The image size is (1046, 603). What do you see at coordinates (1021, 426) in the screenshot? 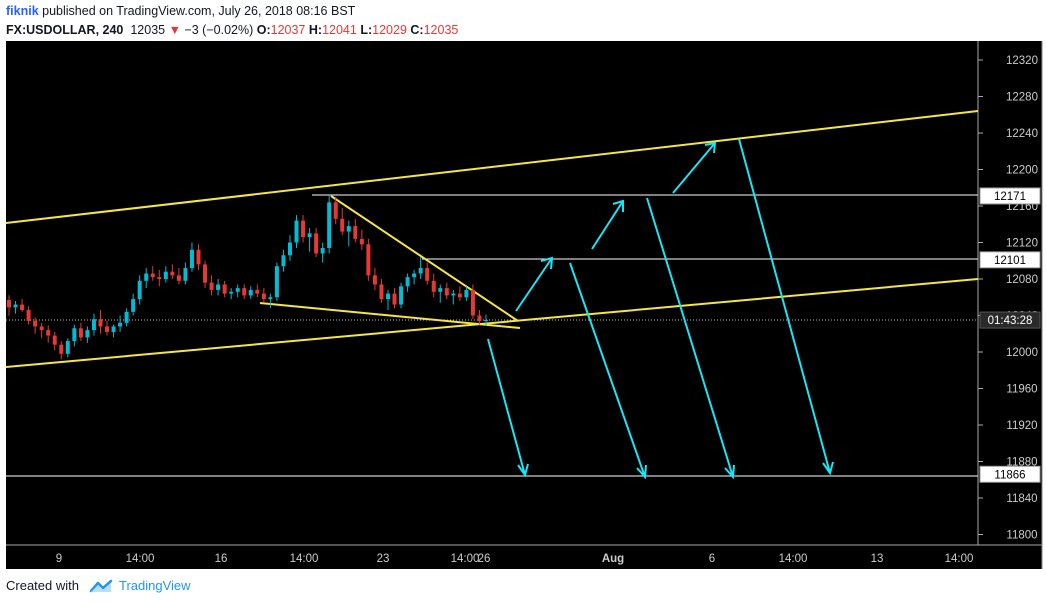
I see `price-tick-label: 11920` at bounding box center [1021, 426].